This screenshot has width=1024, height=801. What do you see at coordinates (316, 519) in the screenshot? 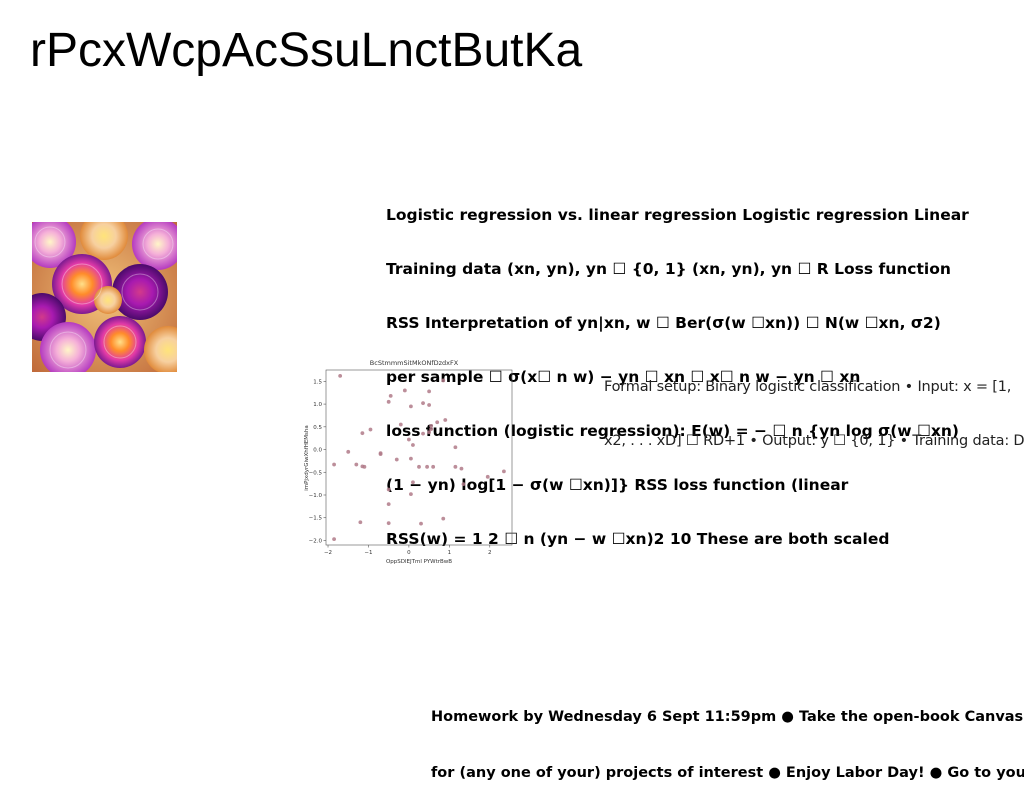
I see `y-tick-label: −1.5` at bounding box center [316, 519].